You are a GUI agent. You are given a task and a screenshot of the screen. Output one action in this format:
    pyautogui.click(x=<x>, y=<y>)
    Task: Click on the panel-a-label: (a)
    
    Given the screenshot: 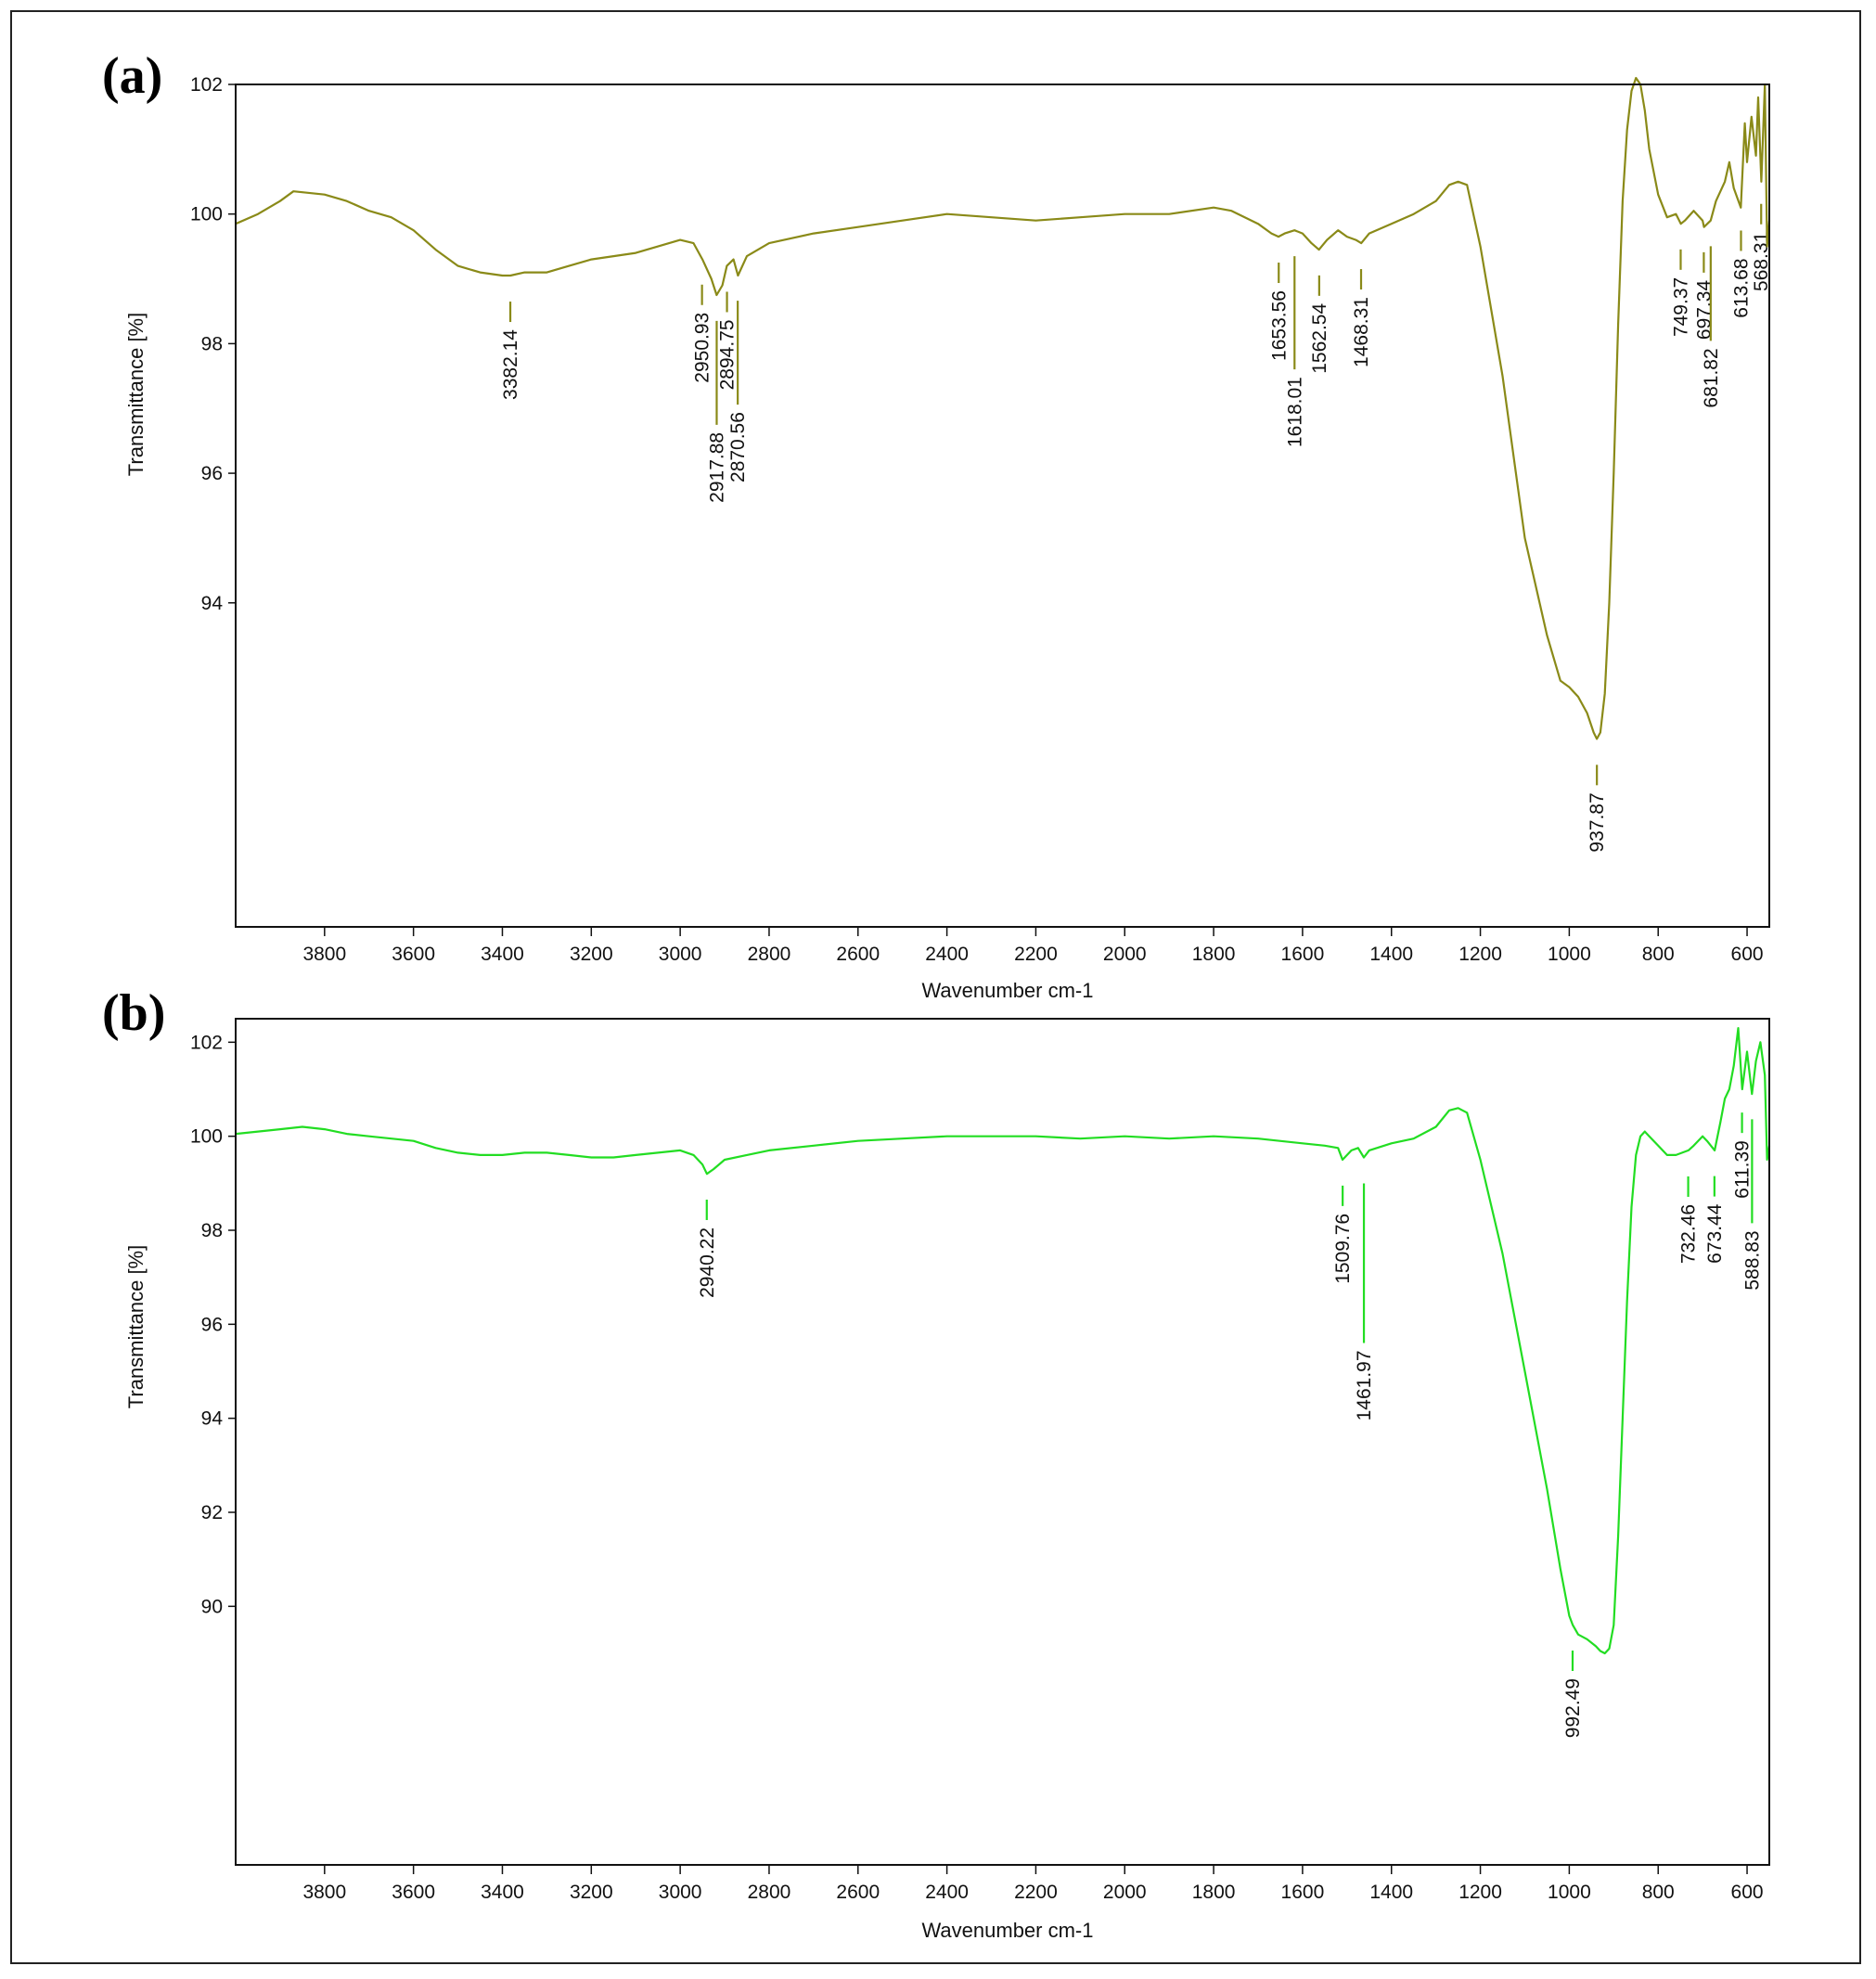 What is the action you would take?
    pyautogui.click(x=132, y=76)
    